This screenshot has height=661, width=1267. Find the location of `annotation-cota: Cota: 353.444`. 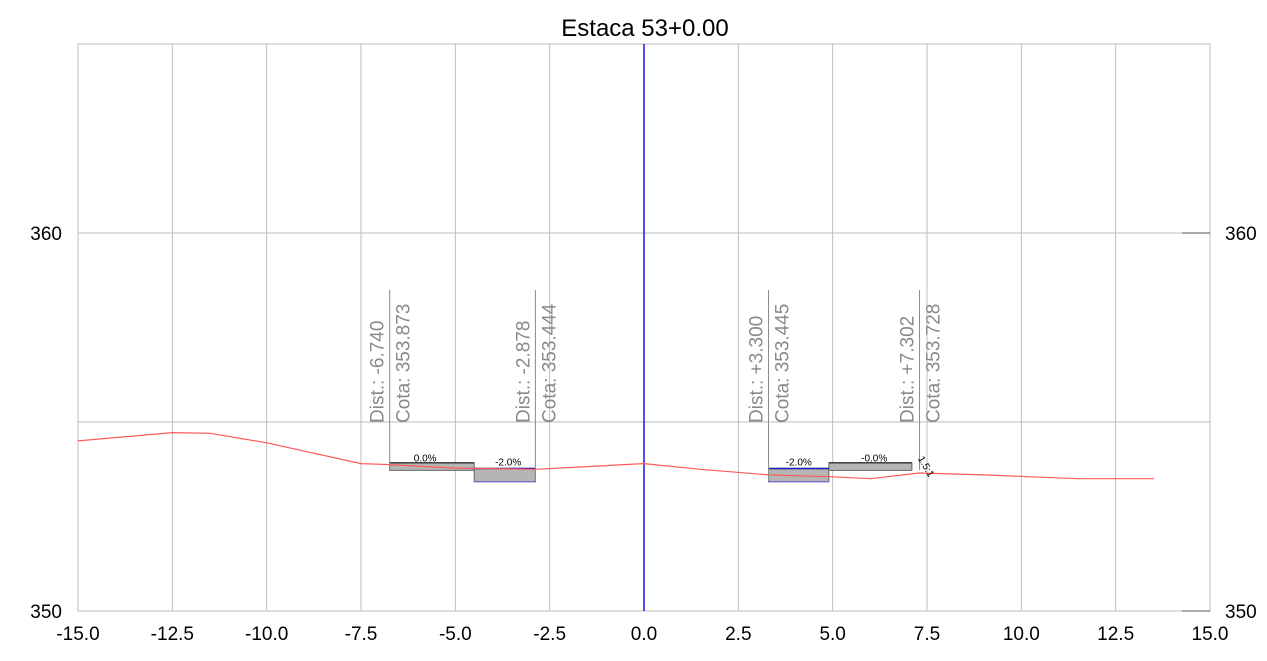

annotation-cota: Cota: 353.444 is located at coordinates (549, 363).